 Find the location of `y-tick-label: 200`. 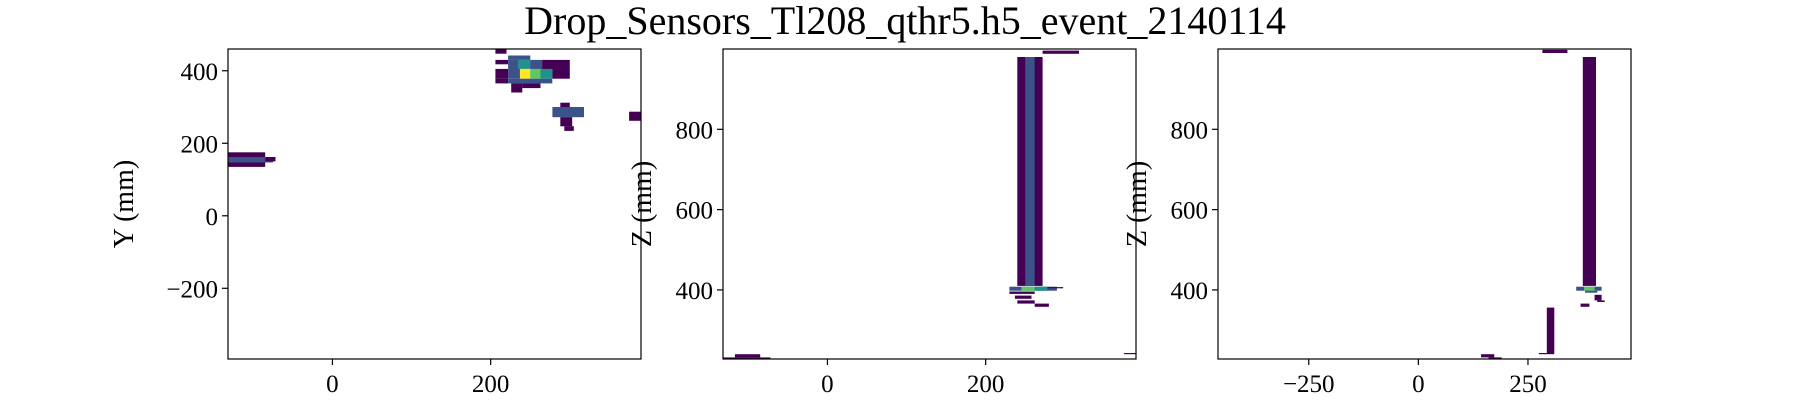

y-tick-label: 200 is located at coordinates (200, 144).